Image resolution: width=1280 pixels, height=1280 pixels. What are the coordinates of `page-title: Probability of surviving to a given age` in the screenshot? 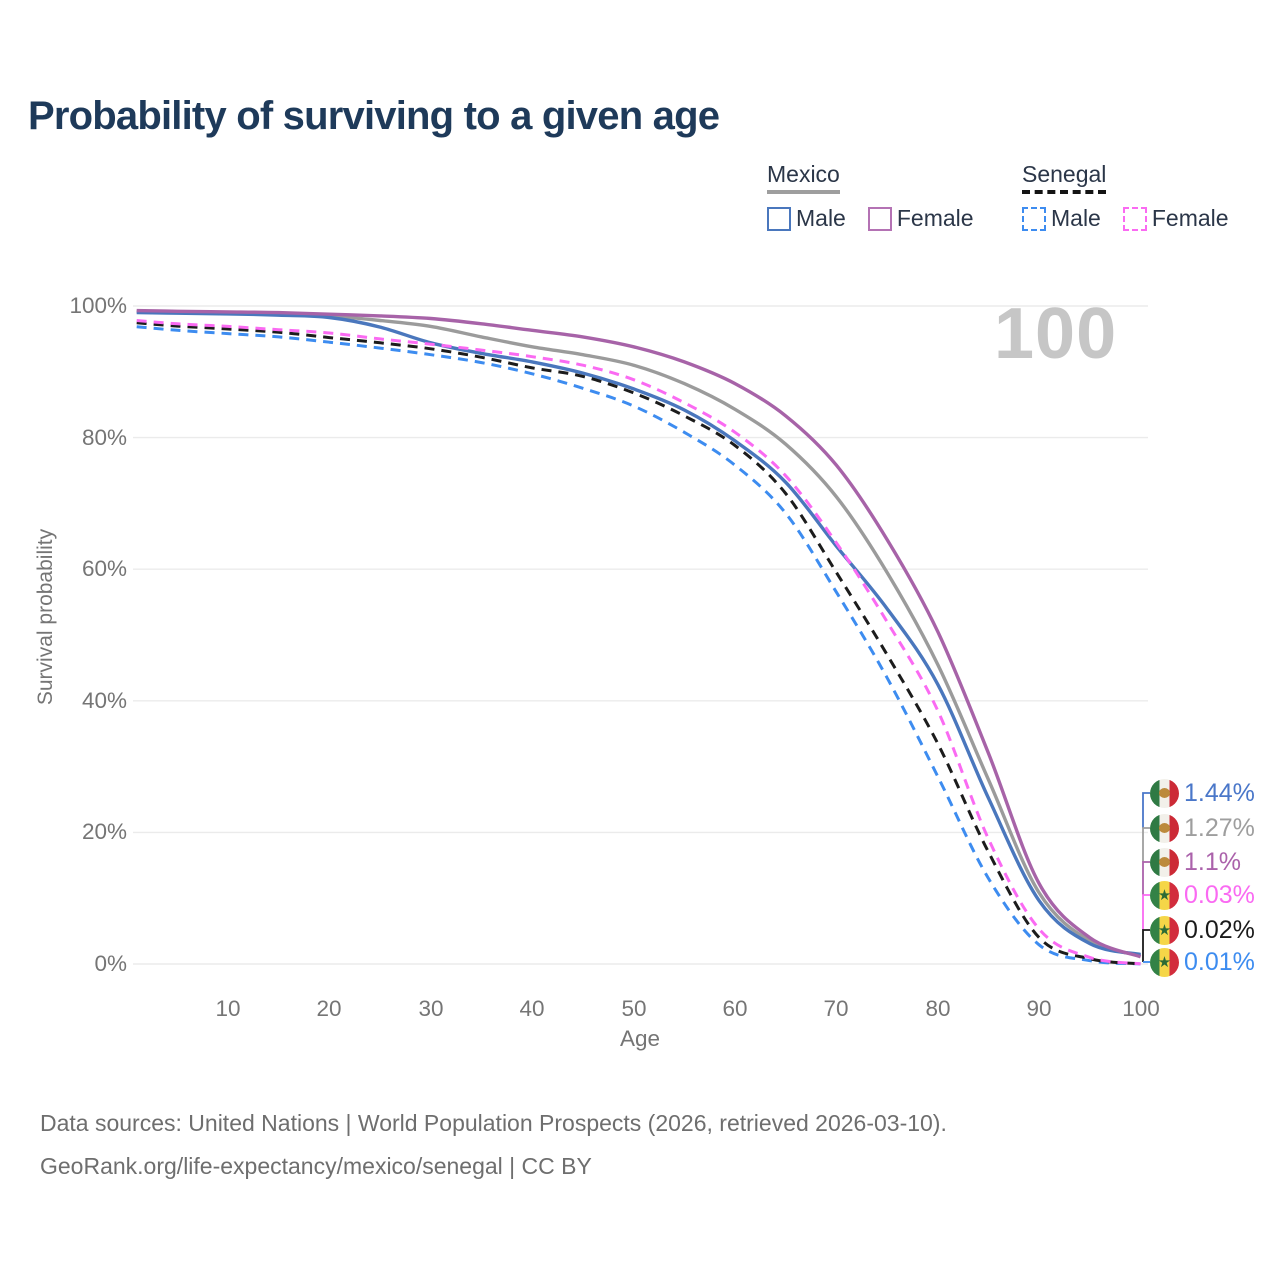 It's located at (374, 116).